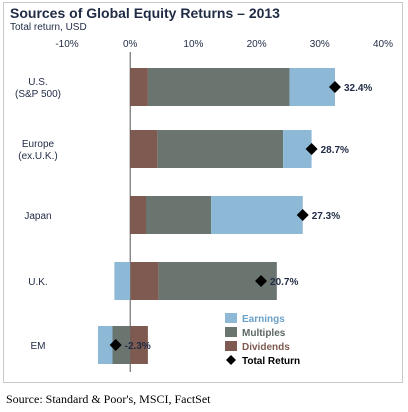  I want to click on legend-swatch-dividends, so click(231, 346).